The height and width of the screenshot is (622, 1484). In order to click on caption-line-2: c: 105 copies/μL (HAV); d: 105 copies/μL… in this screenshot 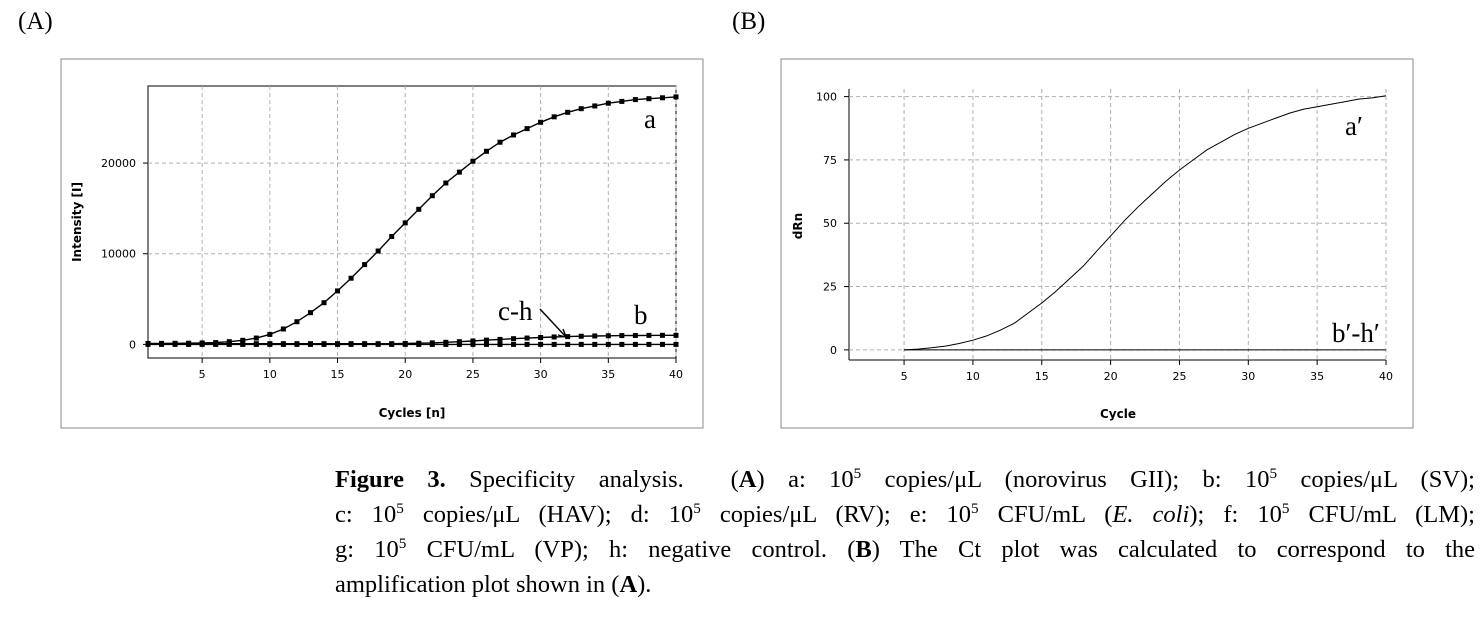, I will do `click(905, 514)`.